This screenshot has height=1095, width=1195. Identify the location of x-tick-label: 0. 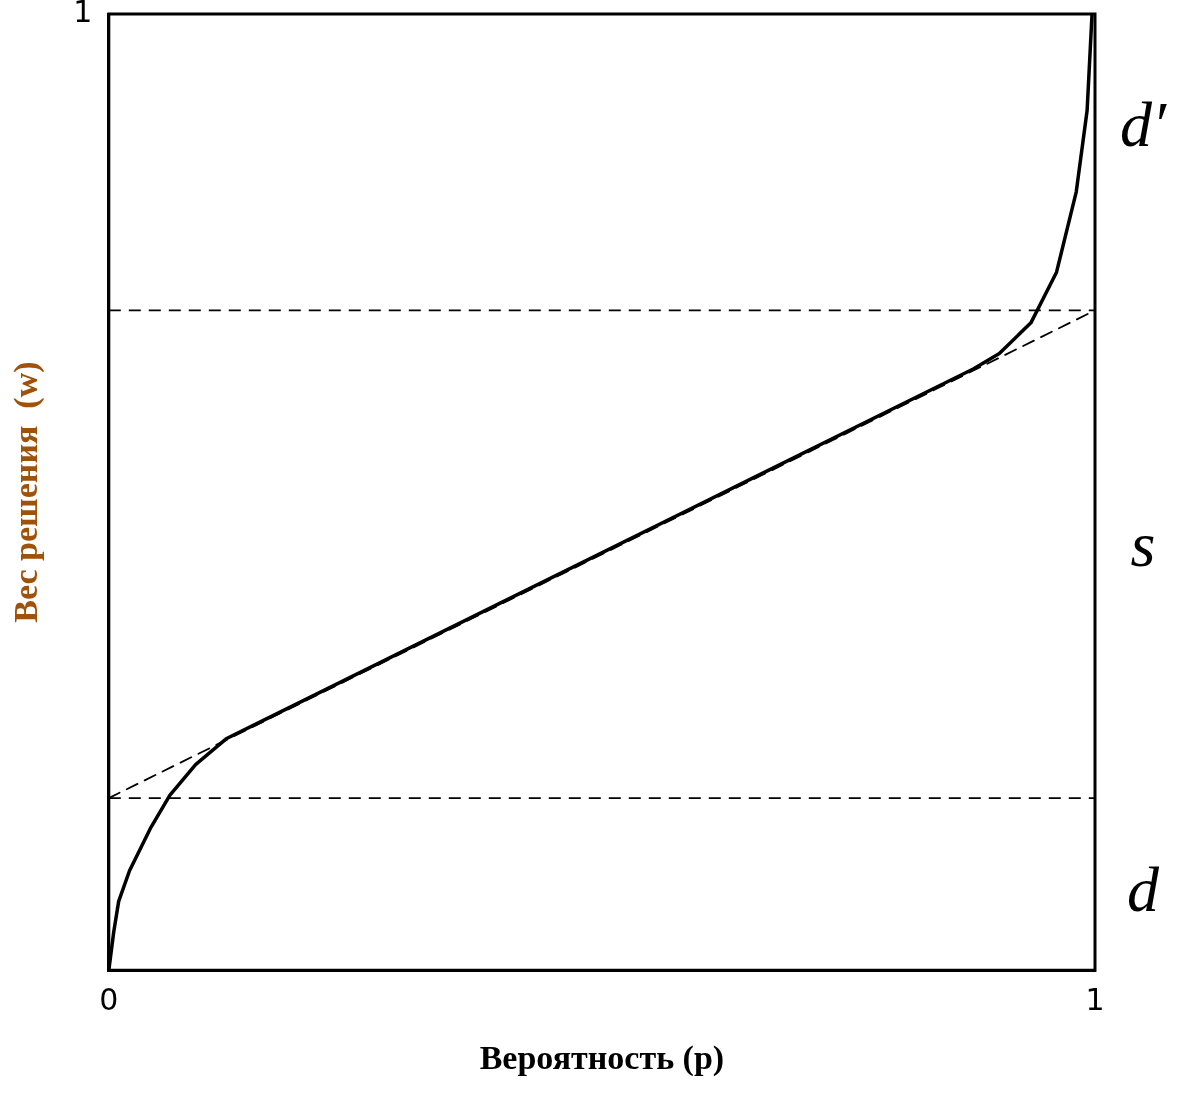
(109, 999).